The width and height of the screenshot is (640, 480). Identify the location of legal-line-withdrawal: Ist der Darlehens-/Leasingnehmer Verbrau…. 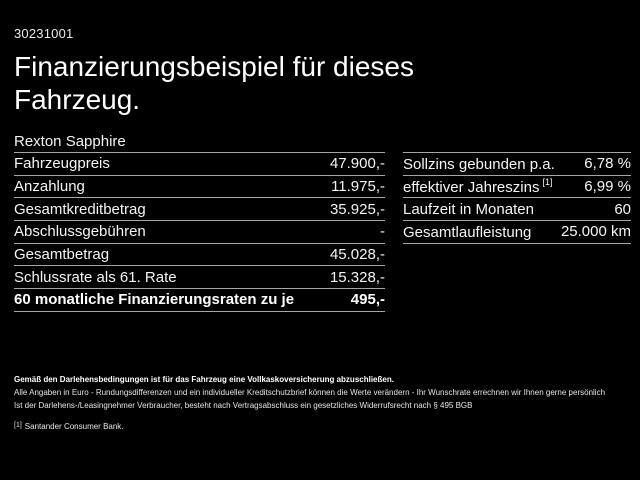
(243, 405).